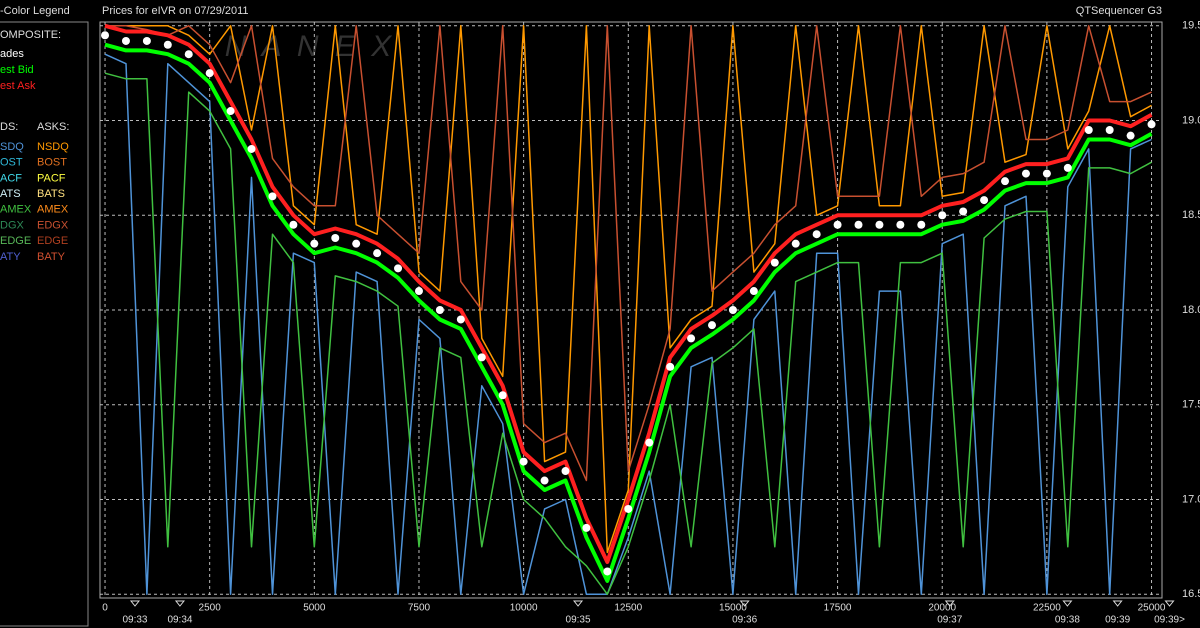 This screenshot has height=628, width=1200. I want to click on asks-title: ASKS:, so click(53, 127).